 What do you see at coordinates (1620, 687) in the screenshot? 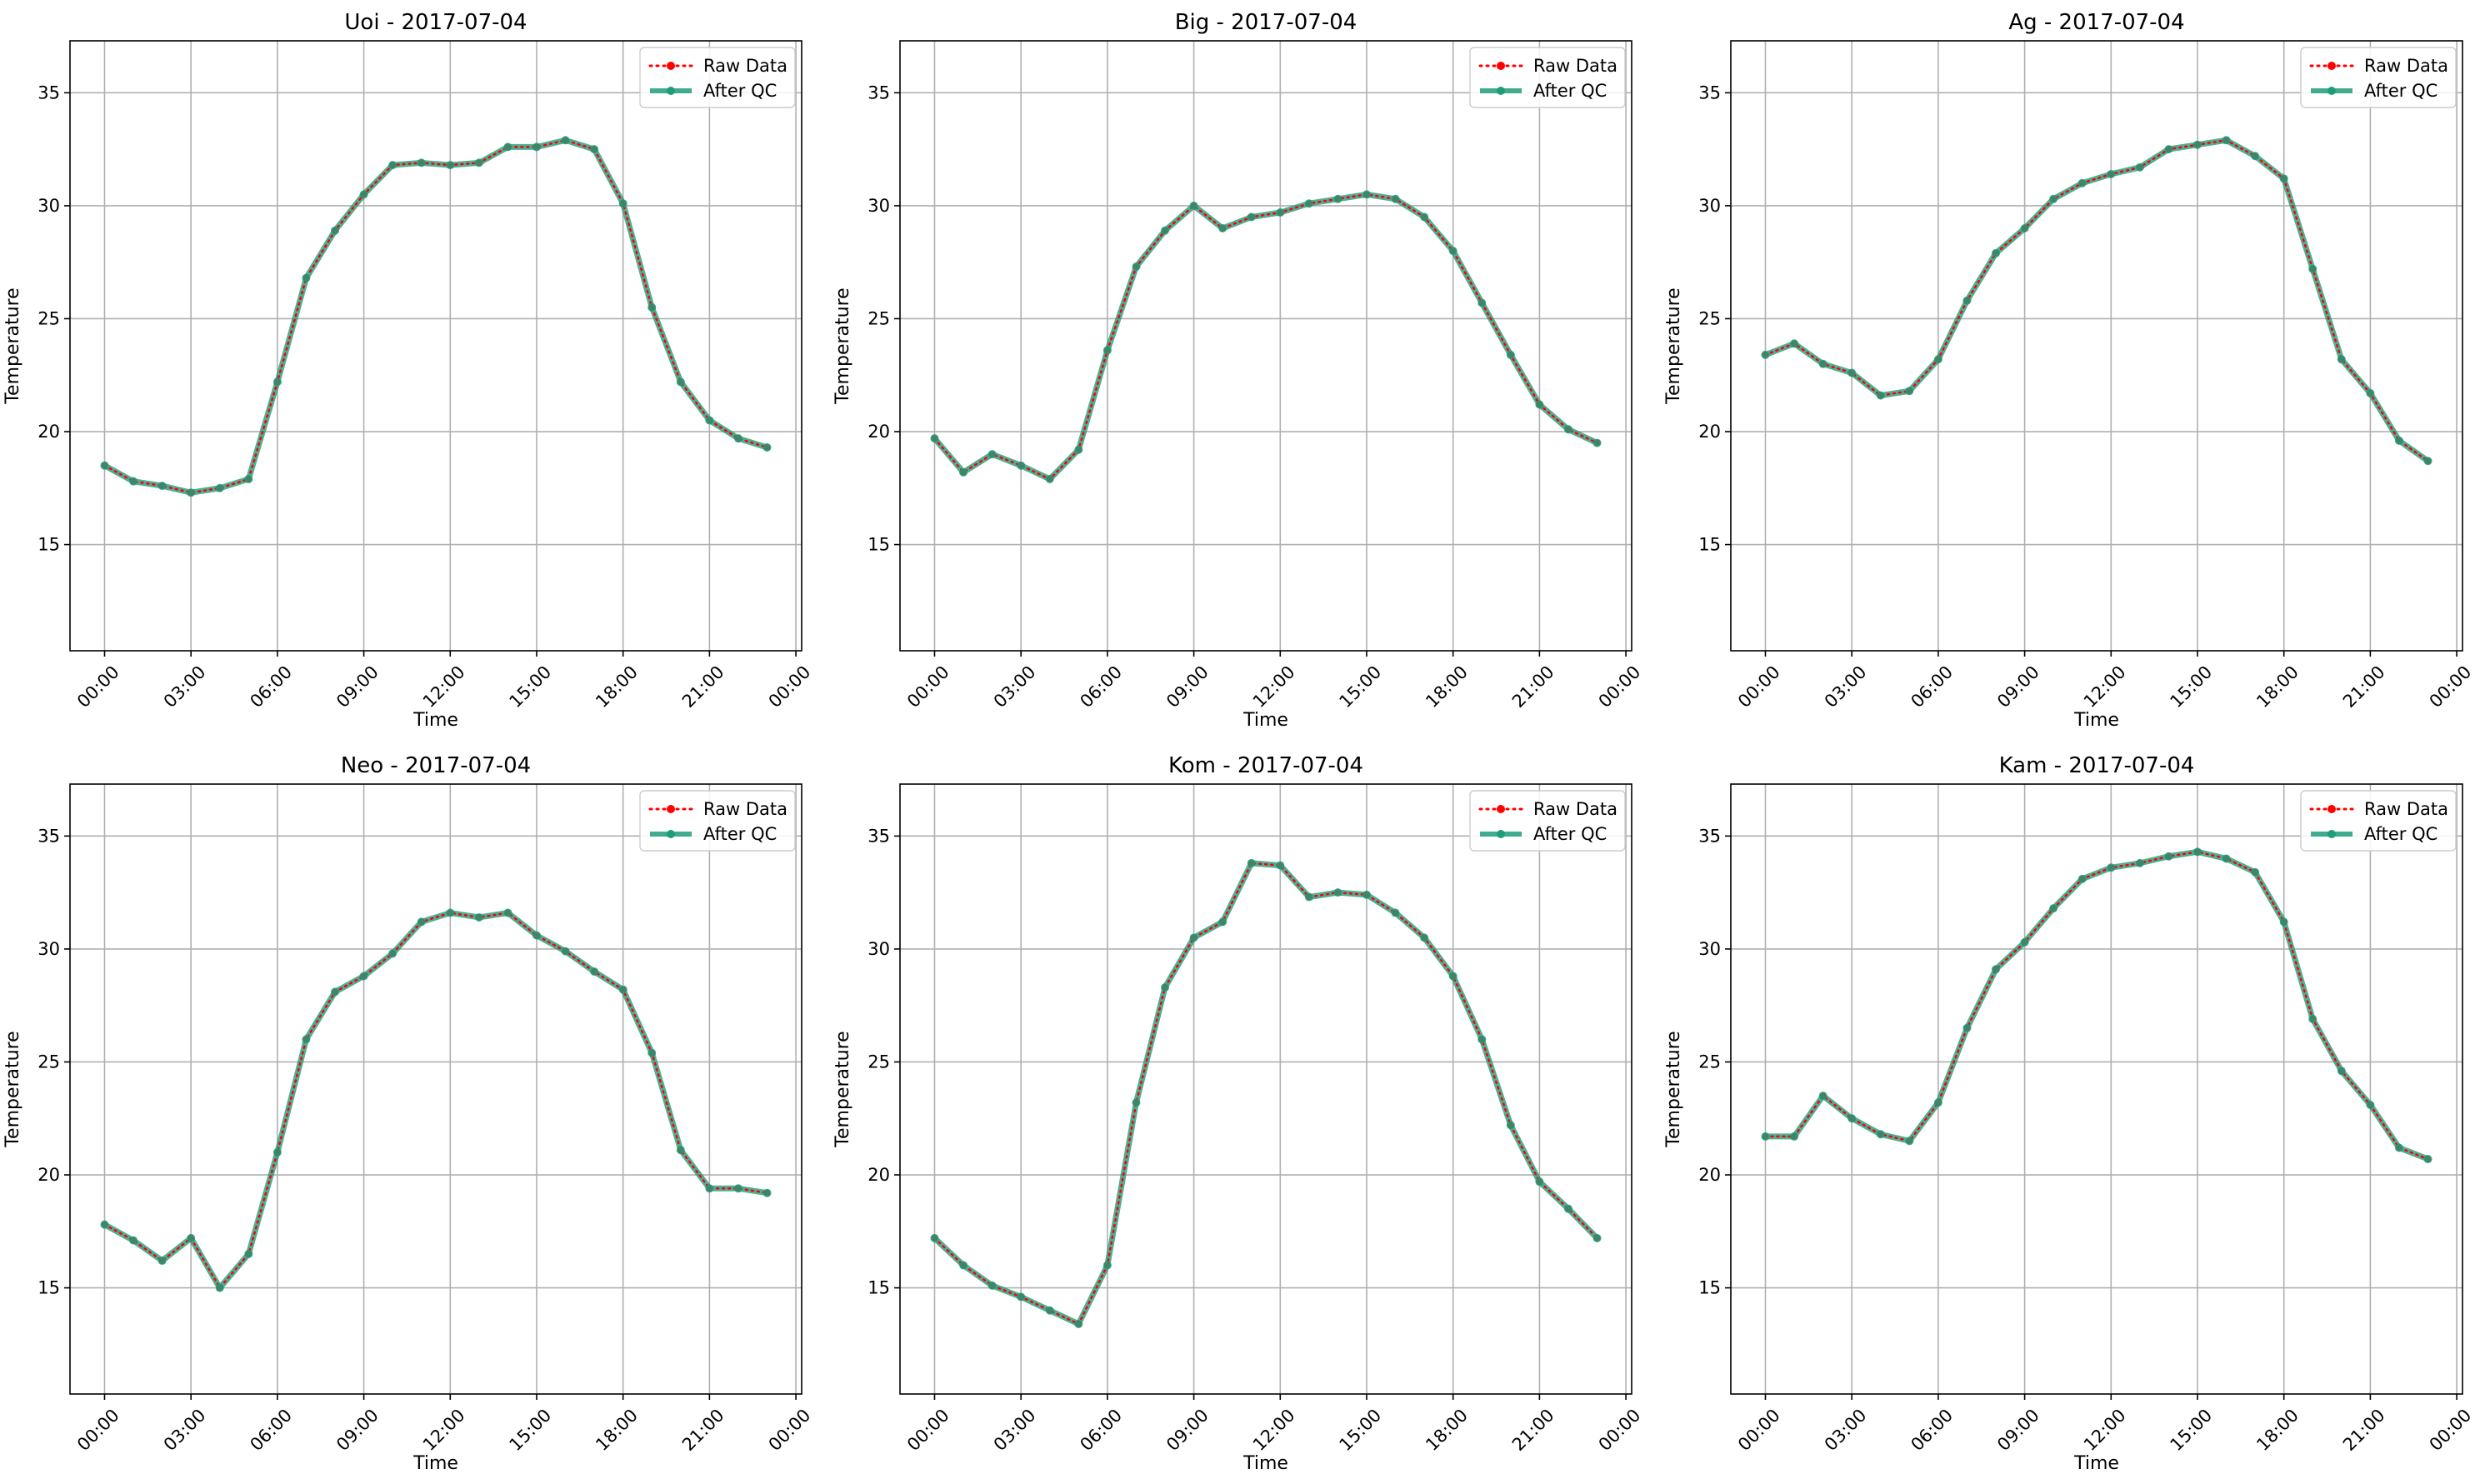
I see `x-tick-label: 00:00` at bounding box center [1620, 687].